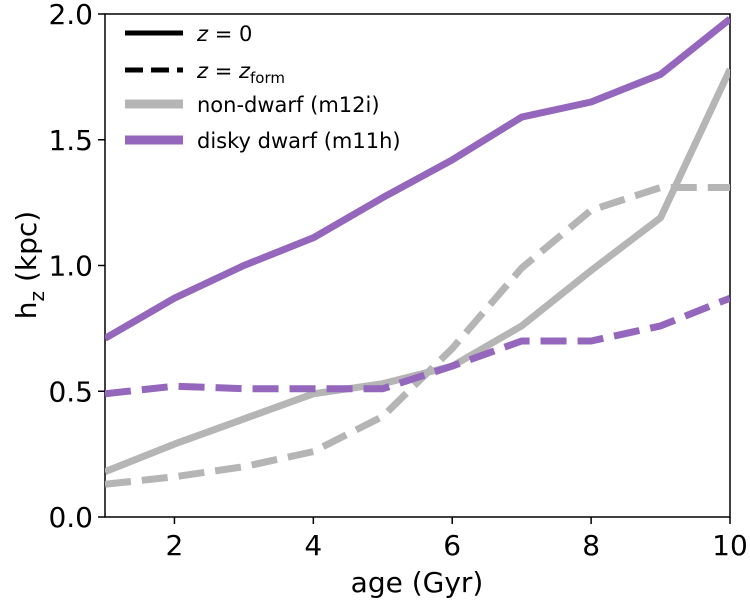  Describe the element at coordinates (452, 545) in the screenshot. I see `x-tick-label: 6` at that location.